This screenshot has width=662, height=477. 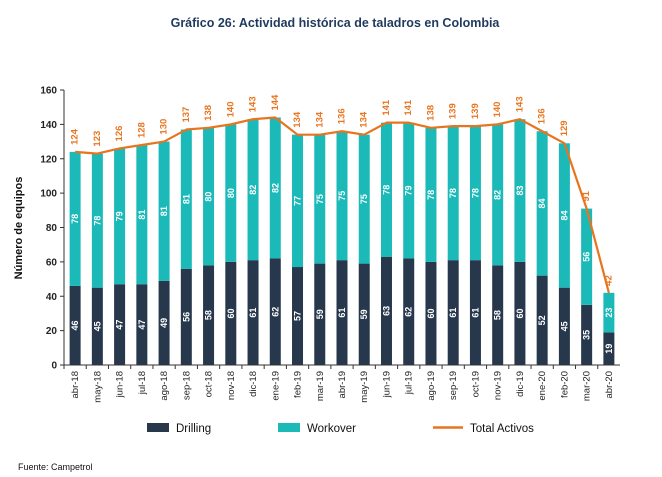 What do you see at coordinates (231, 385) in the screenshot?
I see `x-tick-label: nov-18` at bounding box center [231, 385].